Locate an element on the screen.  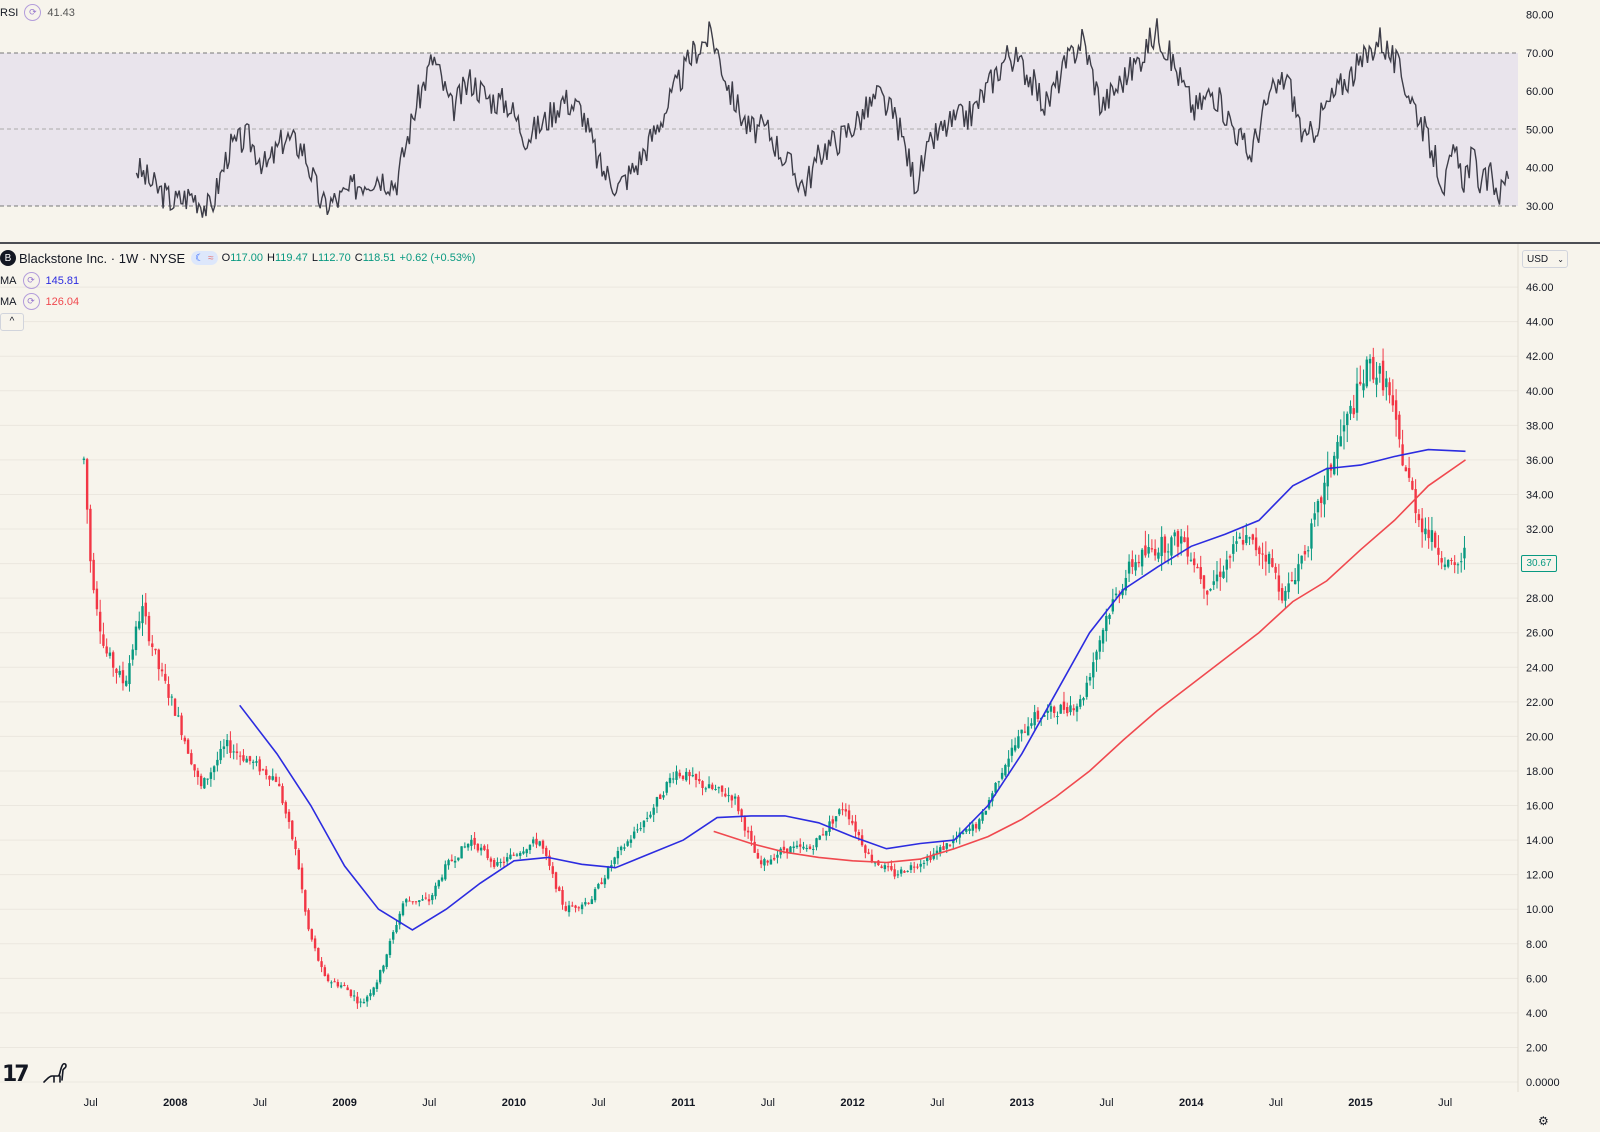
price-tick-label: 2.00 is located at coordinates (1536, 1048).